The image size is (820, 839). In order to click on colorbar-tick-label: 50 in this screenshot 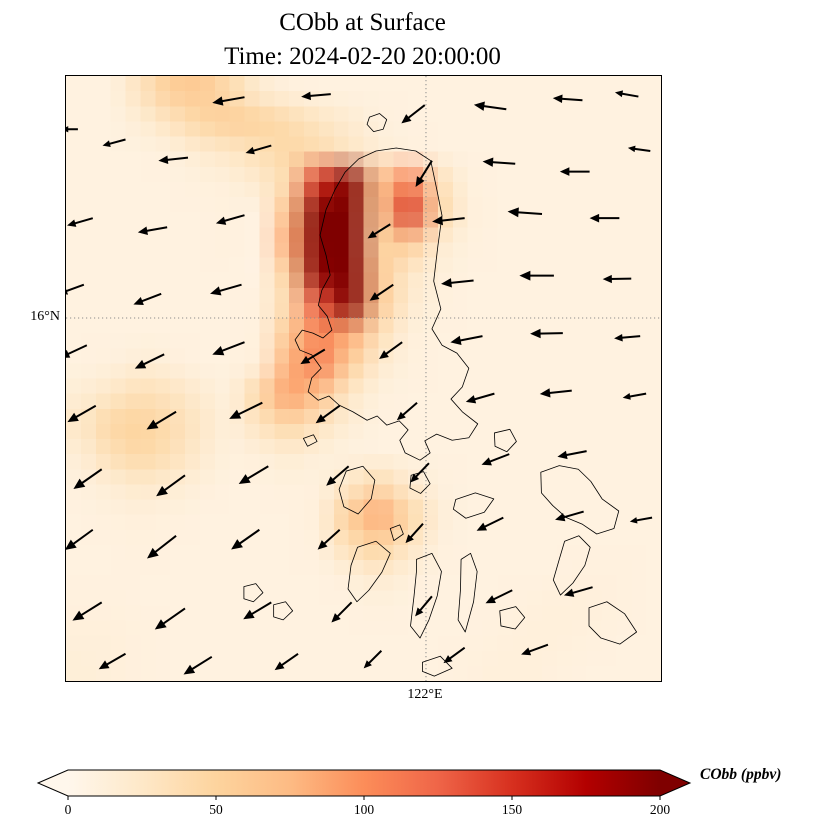, I will do `click(216, 809)`.